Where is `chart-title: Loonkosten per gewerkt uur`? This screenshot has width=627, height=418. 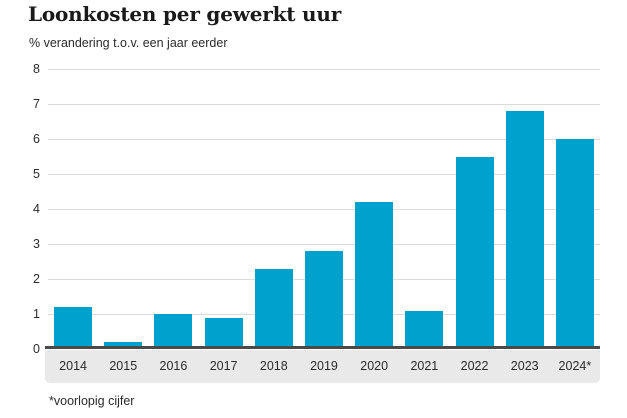 chart-title: Loonkosten per gewerkt uur is located at coordinates (185, 14).